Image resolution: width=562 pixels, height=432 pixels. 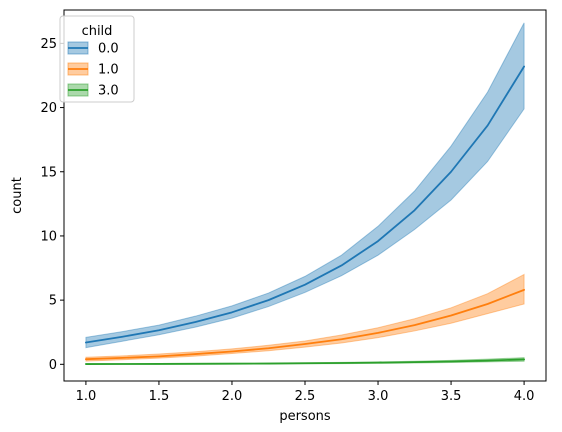 I want to click on legend-box, so click(x=97, y=59).